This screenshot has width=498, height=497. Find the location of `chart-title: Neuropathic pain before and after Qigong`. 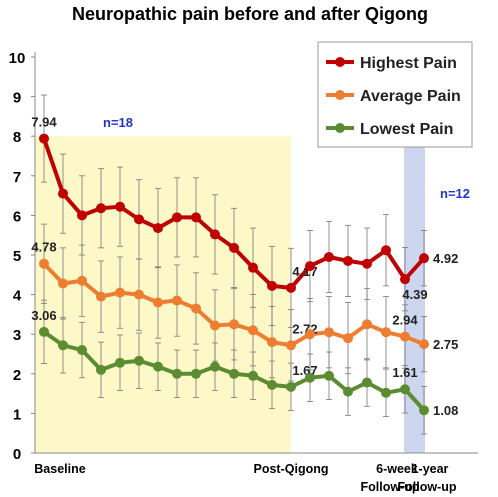

chart-title: Neuropathic pain before and after Qigong is located at coordinates (250, 14).